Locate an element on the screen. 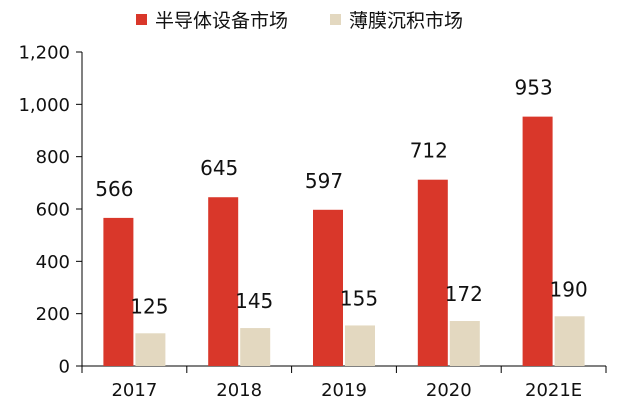 The height and width of the screenshot is (417, 620). x-tick-label: 2017 is located at coordinates (134, 390).